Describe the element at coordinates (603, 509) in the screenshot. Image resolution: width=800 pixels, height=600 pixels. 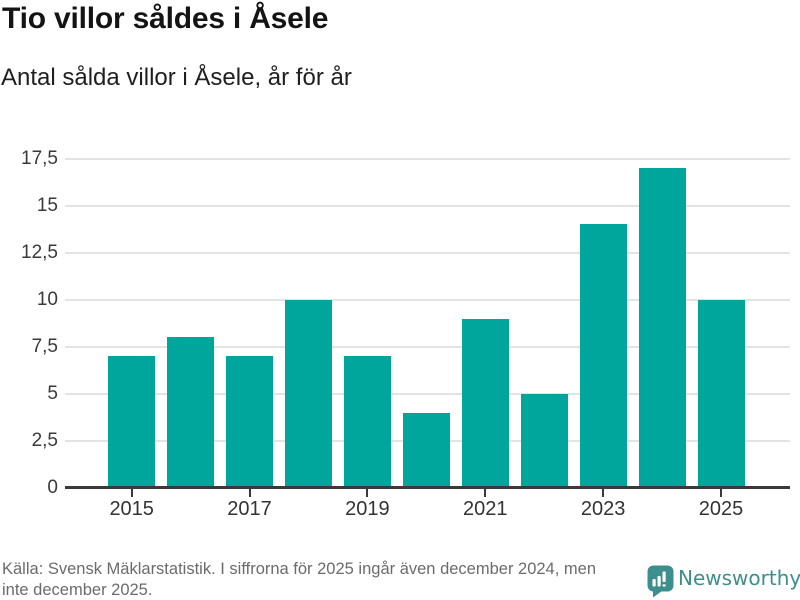
I see `x-axis-label: 2023` at that location.